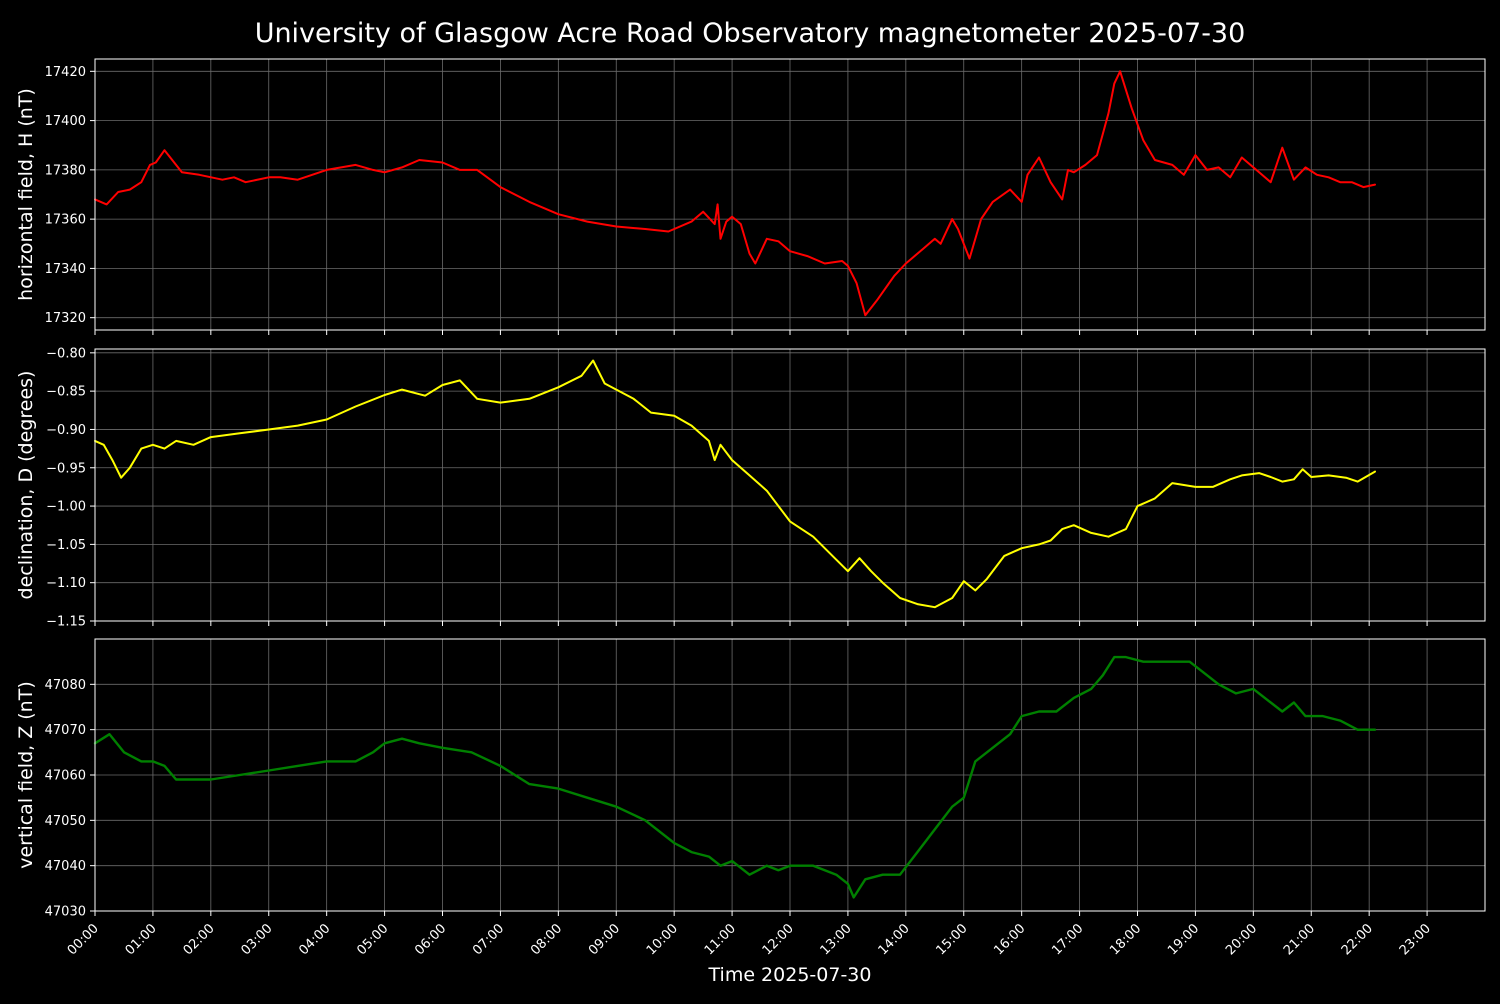  What do you see at coordinates (65, 685) in the screenshot?
I see `y-tick-label: 47080` at bounding box center [65, 685].